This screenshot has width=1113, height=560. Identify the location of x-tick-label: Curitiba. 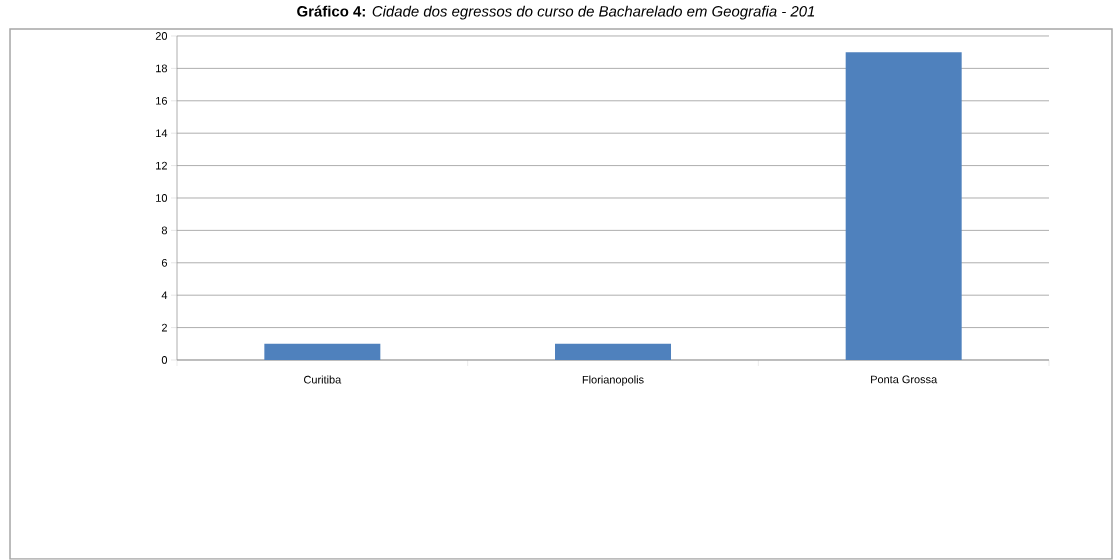
(323, 379).